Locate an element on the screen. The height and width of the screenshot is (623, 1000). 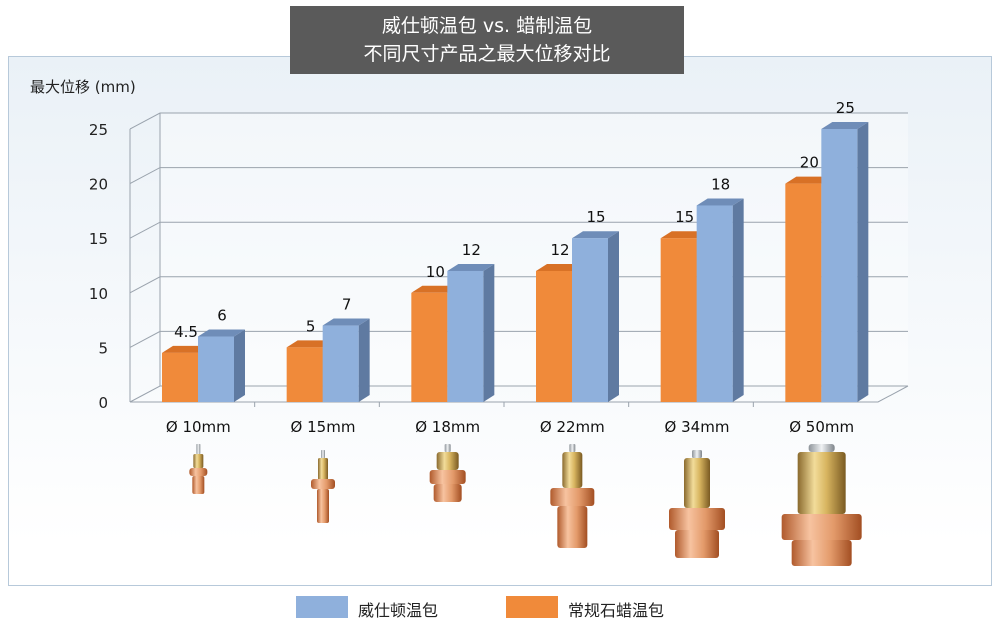
y-tick-label: 25 is located at coordinates (98, 130).